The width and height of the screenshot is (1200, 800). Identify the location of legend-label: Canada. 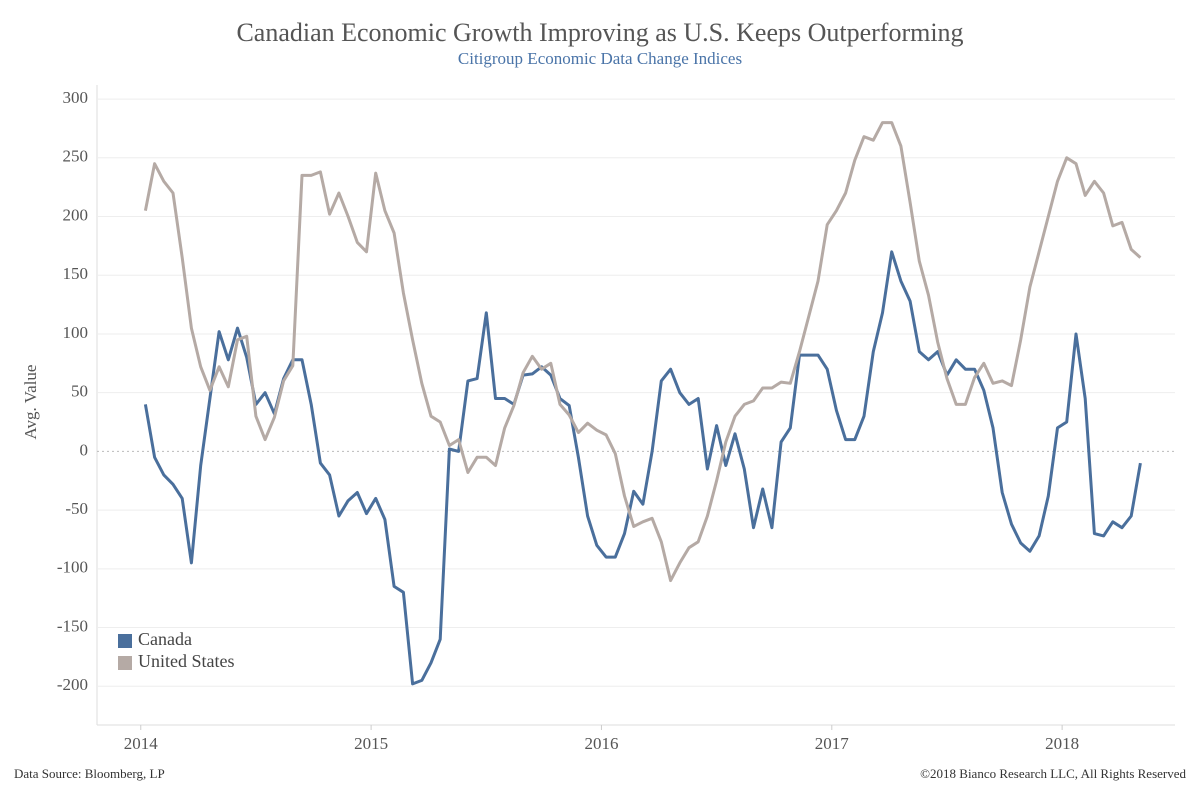
(165, 639).